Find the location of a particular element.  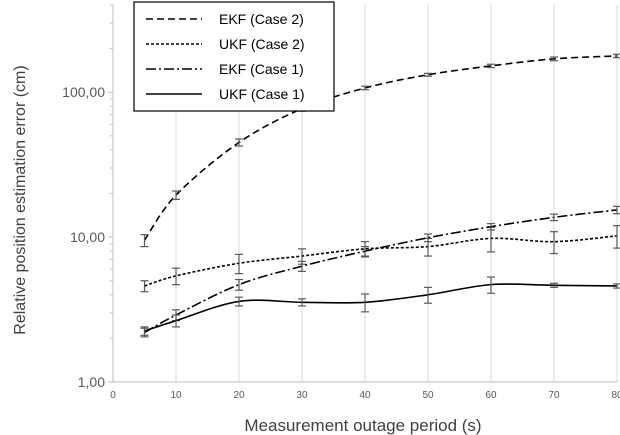

legend-box is located at coordinates (234, 56).